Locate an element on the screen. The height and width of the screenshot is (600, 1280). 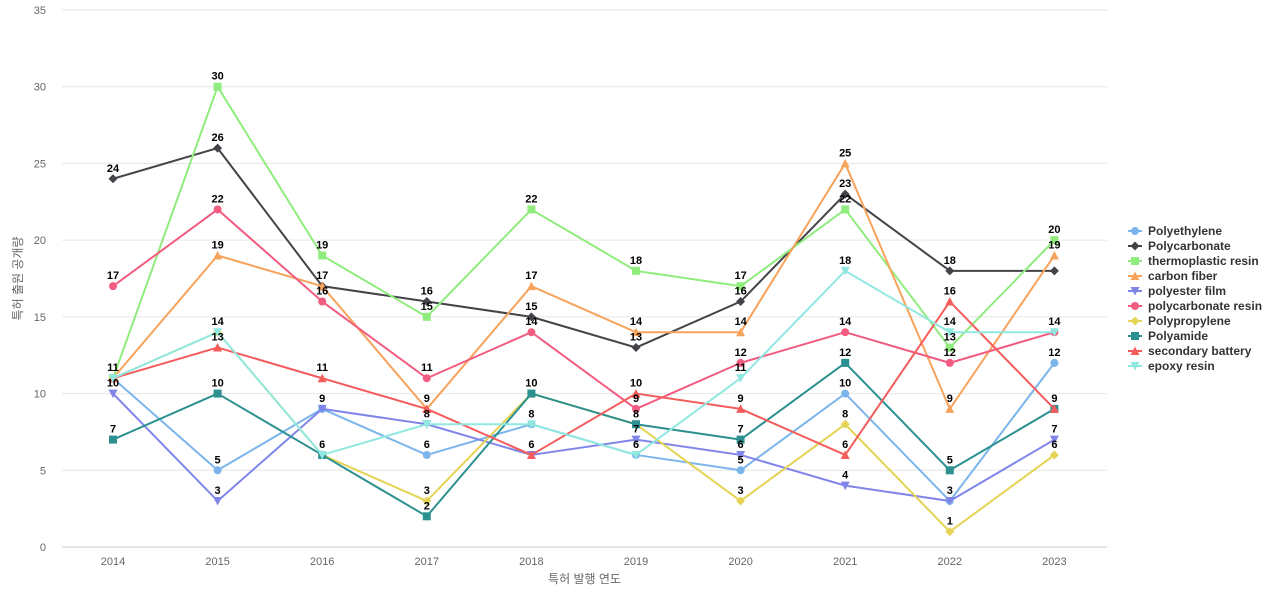
legend-label: carbon fiber is located at coordinates (1183, 276).